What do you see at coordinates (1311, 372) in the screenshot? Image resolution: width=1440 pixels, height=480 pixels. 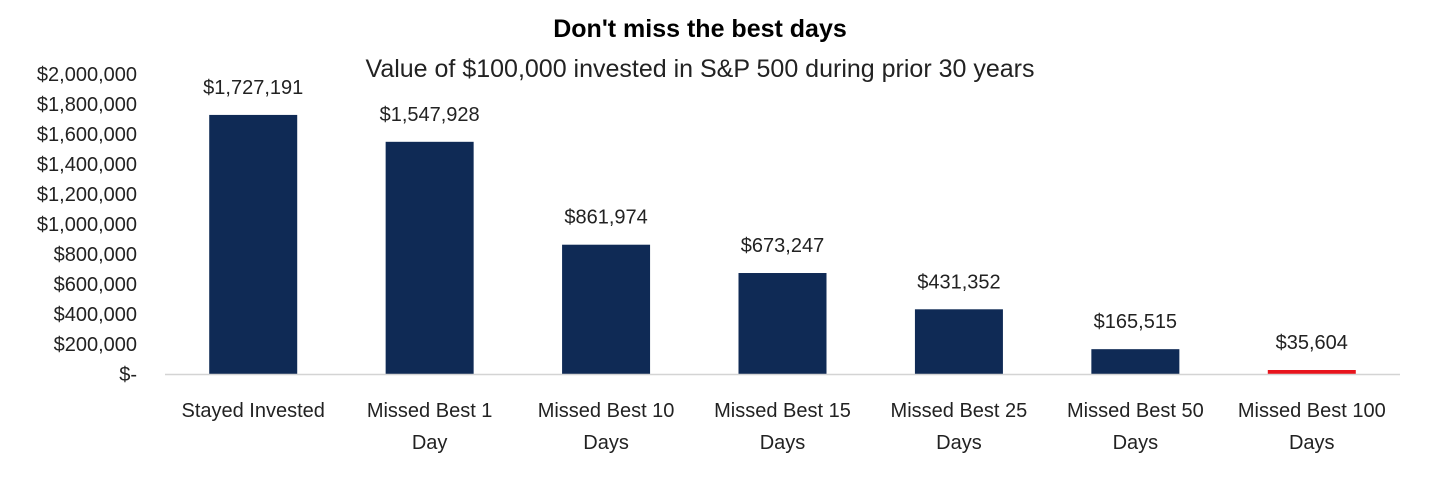 I see `bar-highlight` at bounding box center [1311, 372].